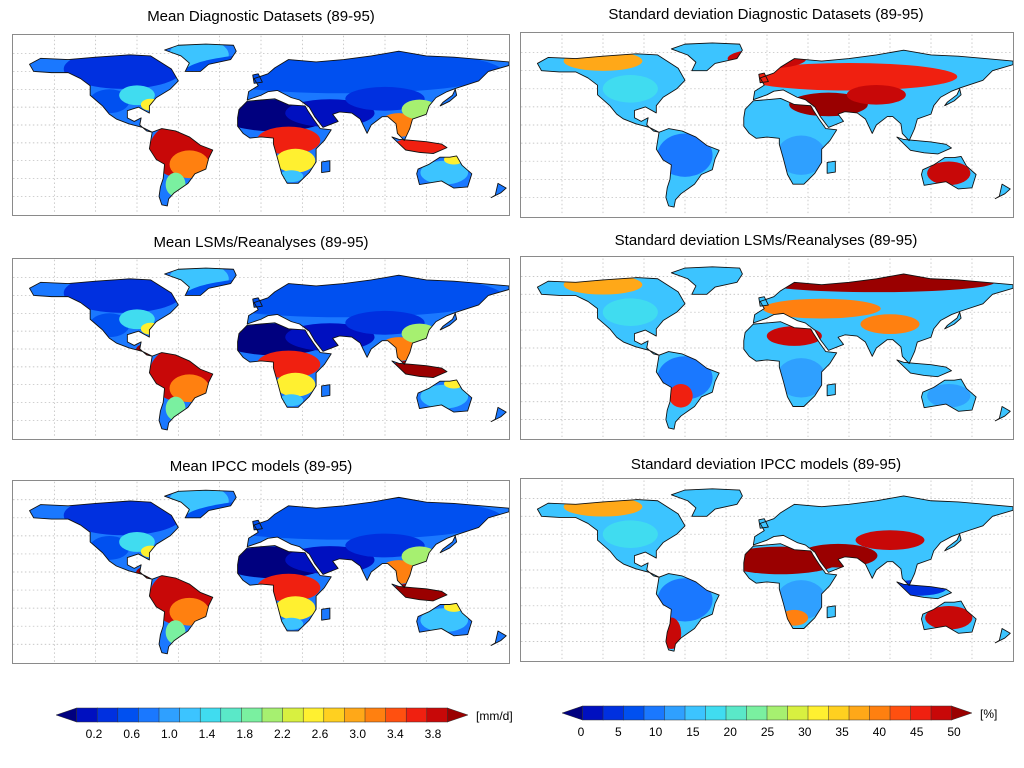 This screenshot has width=1024, height=768. Describe the element at coordinates (842, 732) in the screenshot. I see `colorbar-tick-label: 35` at that location.